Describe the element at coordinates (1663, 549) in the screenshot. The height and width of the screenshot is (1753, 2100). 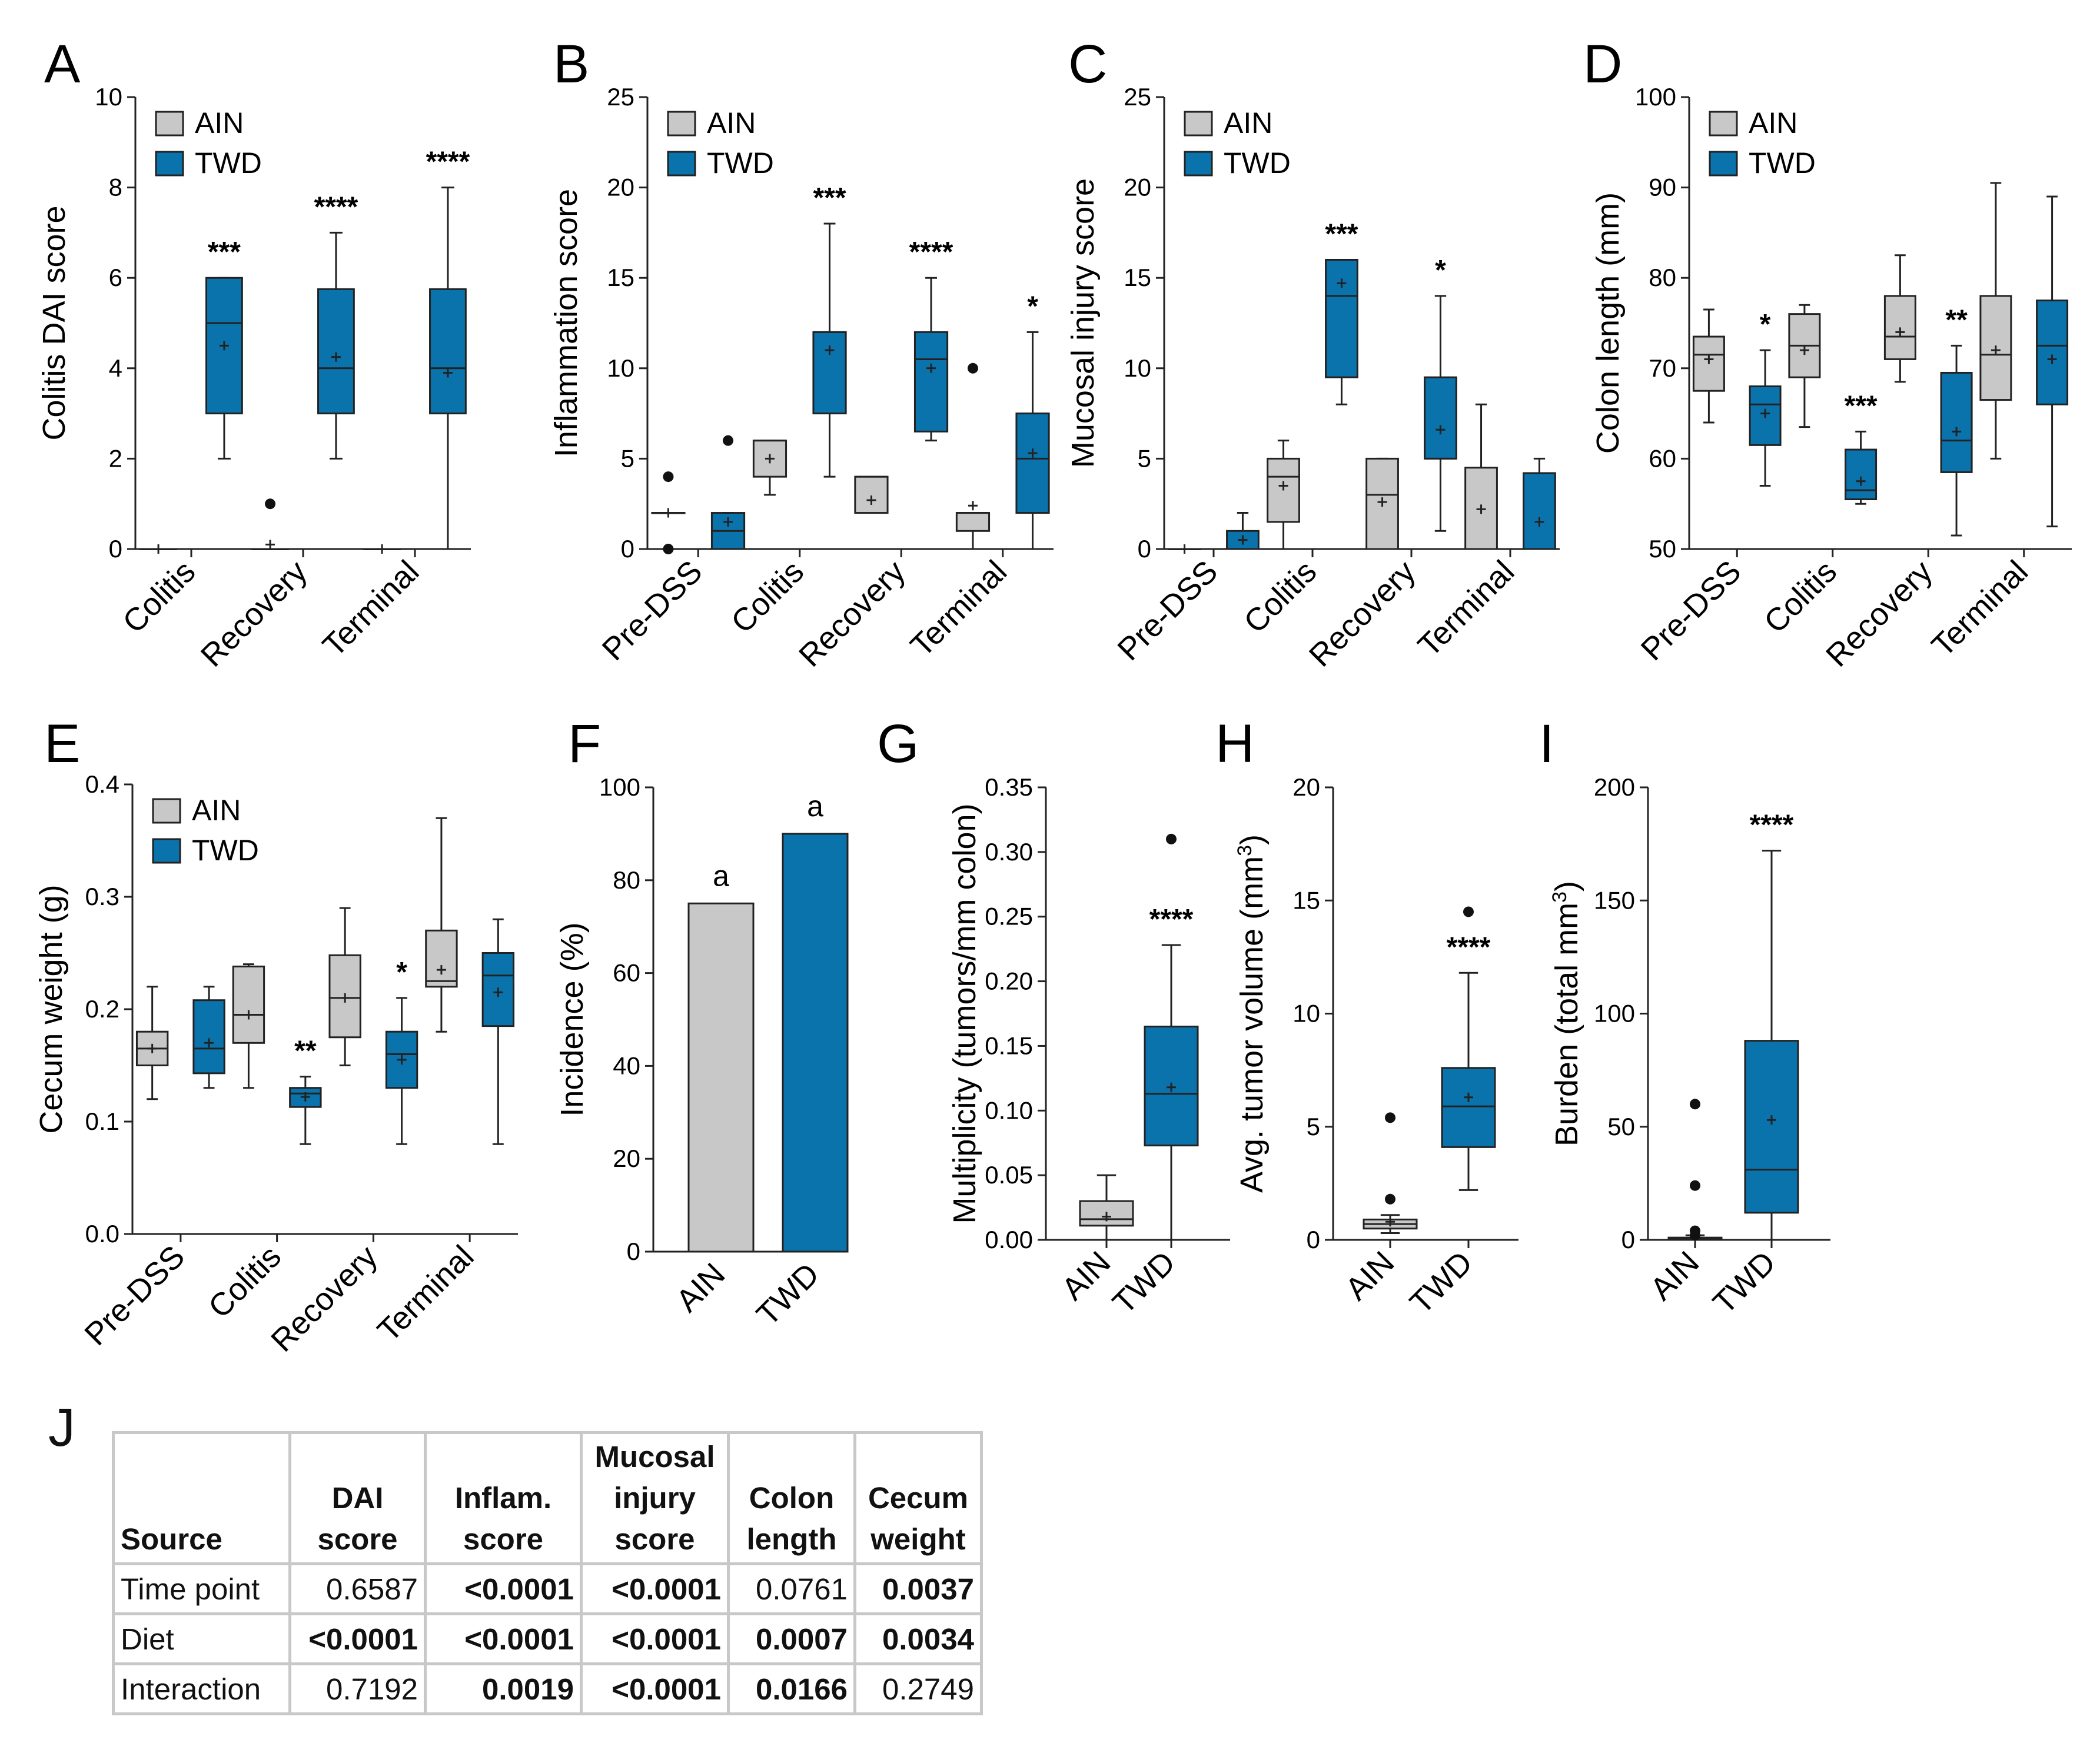
I see `y-tick-label: 50` at that location.